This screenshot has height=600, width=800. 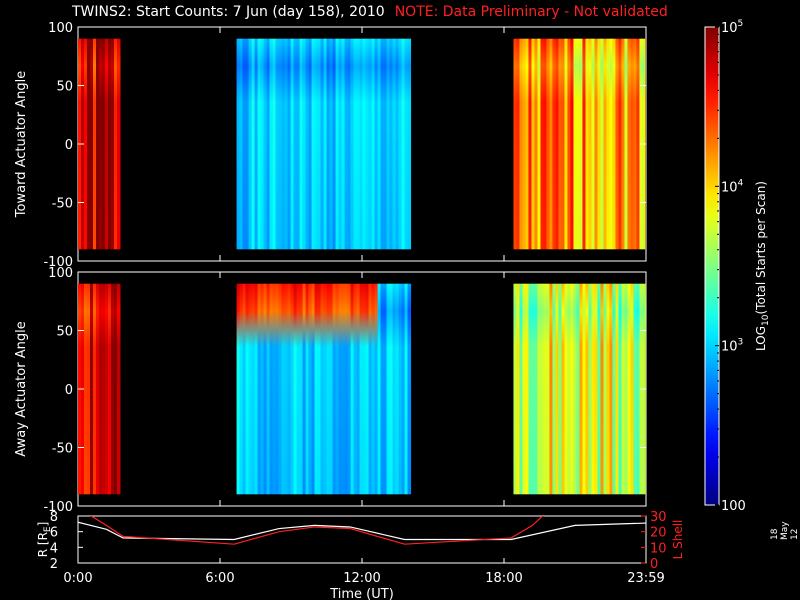 I want to click on y-tick-label: 50, so click(x=64, y=332).